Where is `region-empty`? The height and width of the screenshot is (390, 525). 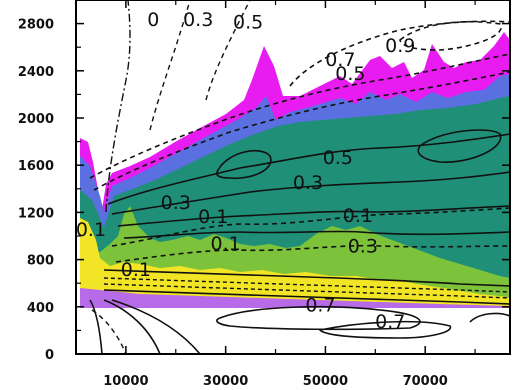 region-empty is located at coordinates (293, 331).